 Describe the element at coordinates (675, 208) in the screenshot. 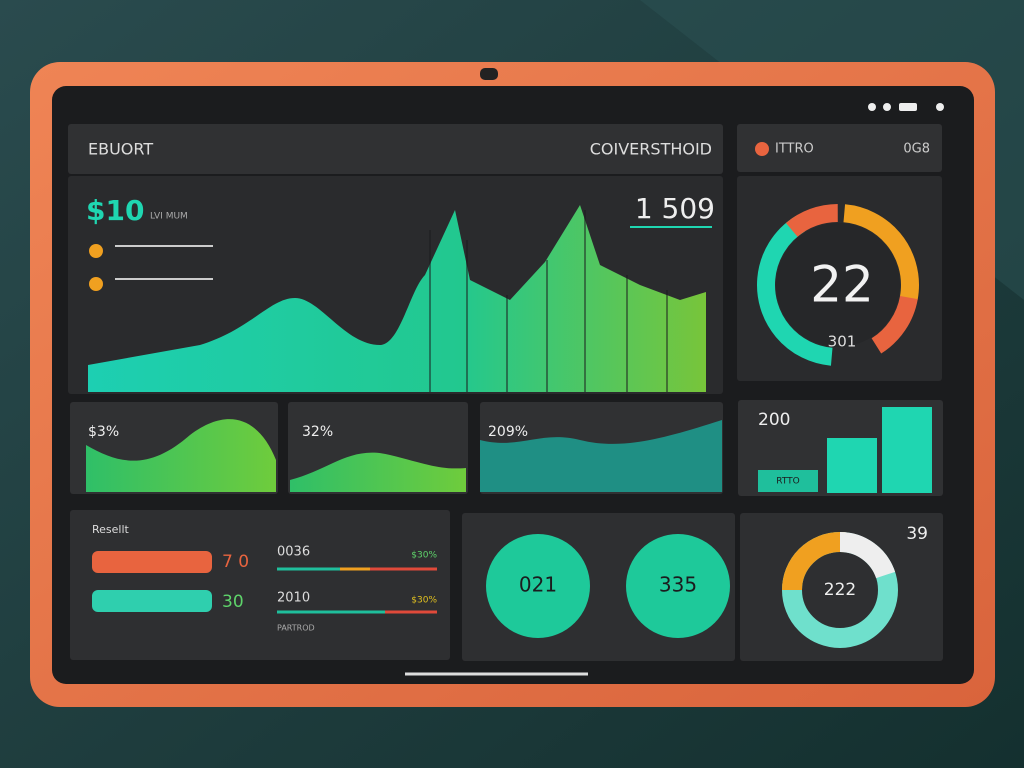

I see `main-total: 1 509` at that location.